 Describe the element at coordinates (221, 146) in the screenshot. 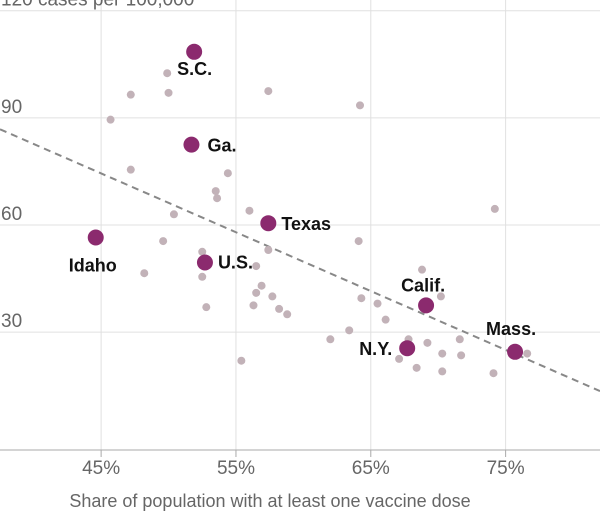

I see `state-label: Ga.` at that location.